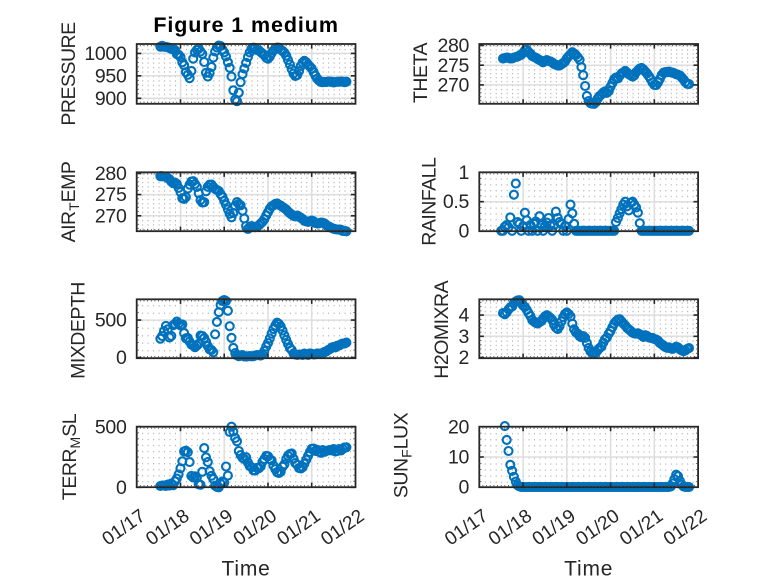 This screenshot has width=778, height=588. I want to click on svg-text: 10, so click(459, 458).